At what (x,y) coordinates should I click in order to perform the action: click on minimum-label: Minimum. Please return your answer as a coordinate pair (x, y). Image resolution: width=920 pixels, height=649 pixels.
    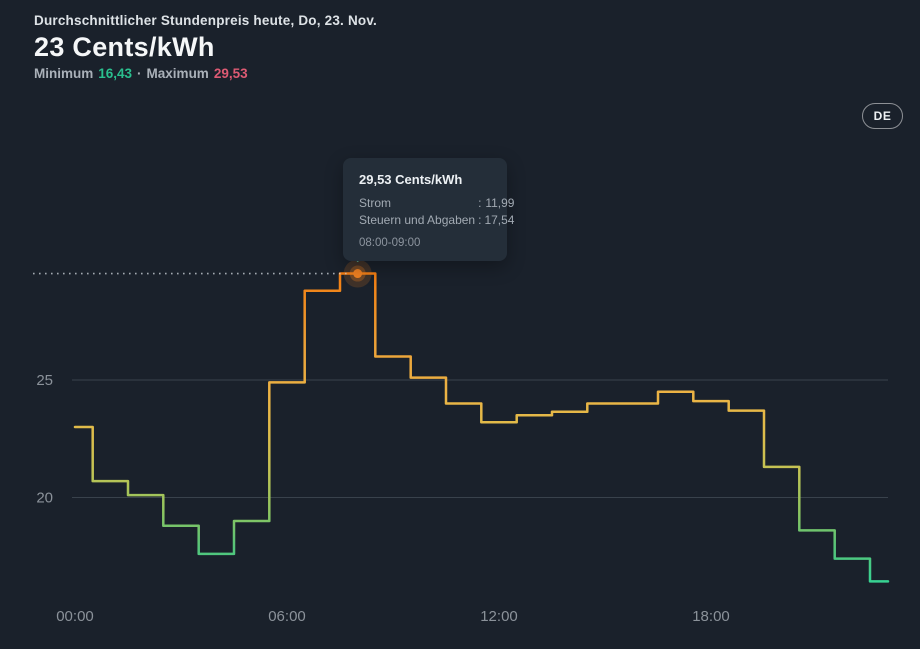
    Looking at the image, I should click on (64, 73).